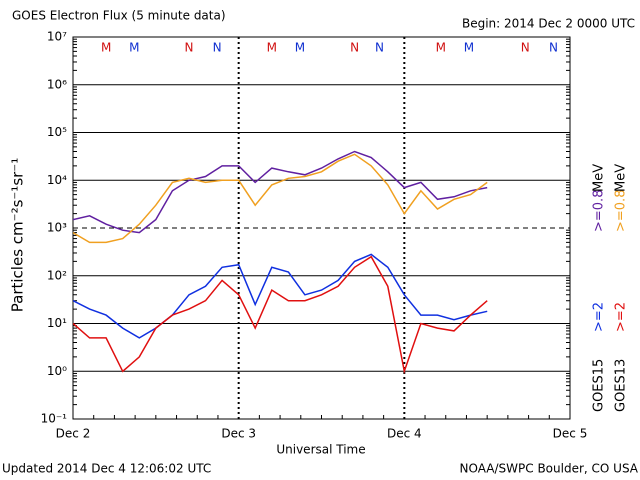 The image size is (640, 480). What do you see at coordinates (599, 385) in the screenshot?
I see `legend-satellite: GOES15` at bounding box center [599, 385].